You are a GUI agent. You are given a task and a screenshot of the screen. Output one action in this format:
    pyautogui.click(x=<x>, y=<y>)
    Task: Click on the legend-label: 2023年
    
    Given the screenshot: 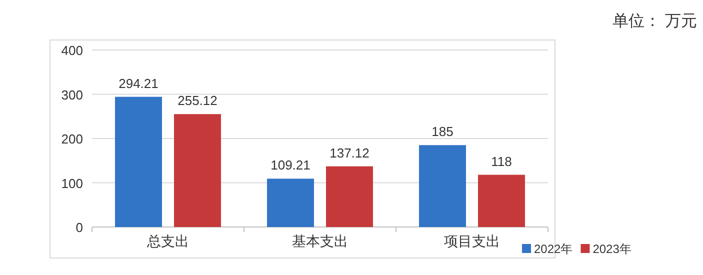 What is the action you would take?
    pyautogui.click(x=612, y=249)
    